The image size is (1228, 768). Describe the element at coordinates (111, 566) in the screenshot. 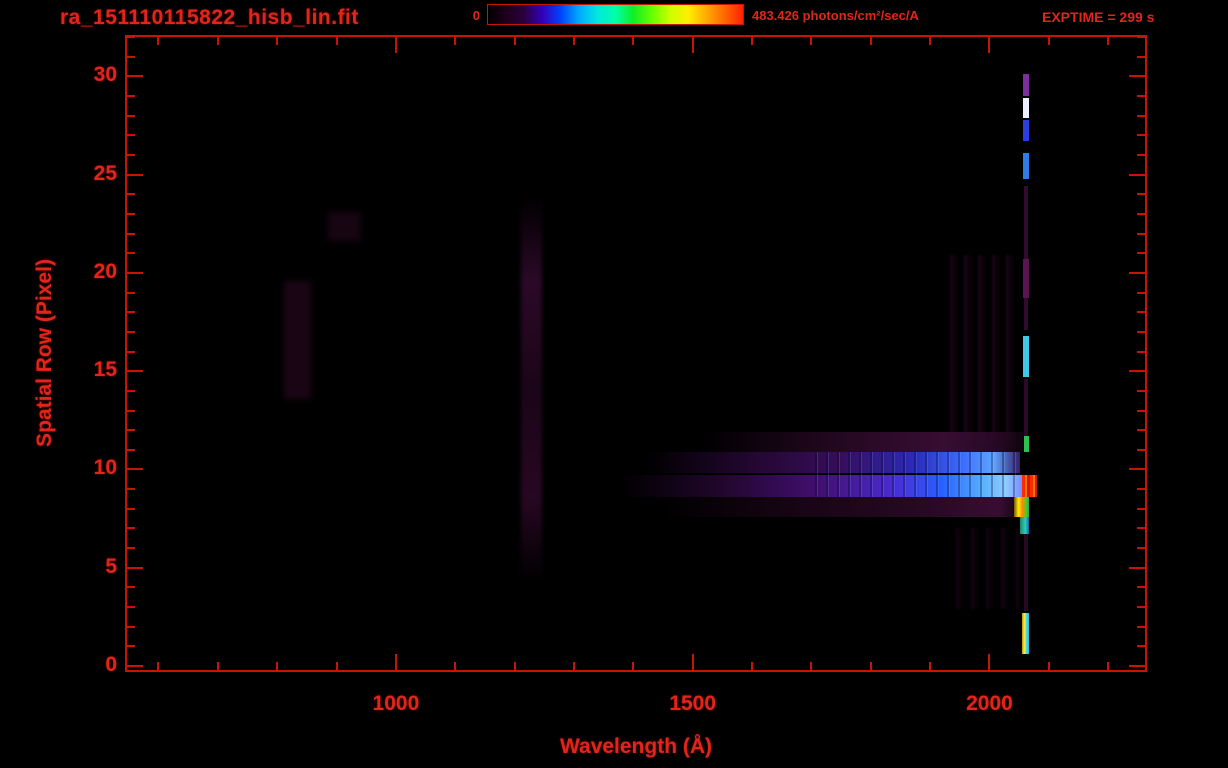

I see `y-tick-label: 5` at that location.